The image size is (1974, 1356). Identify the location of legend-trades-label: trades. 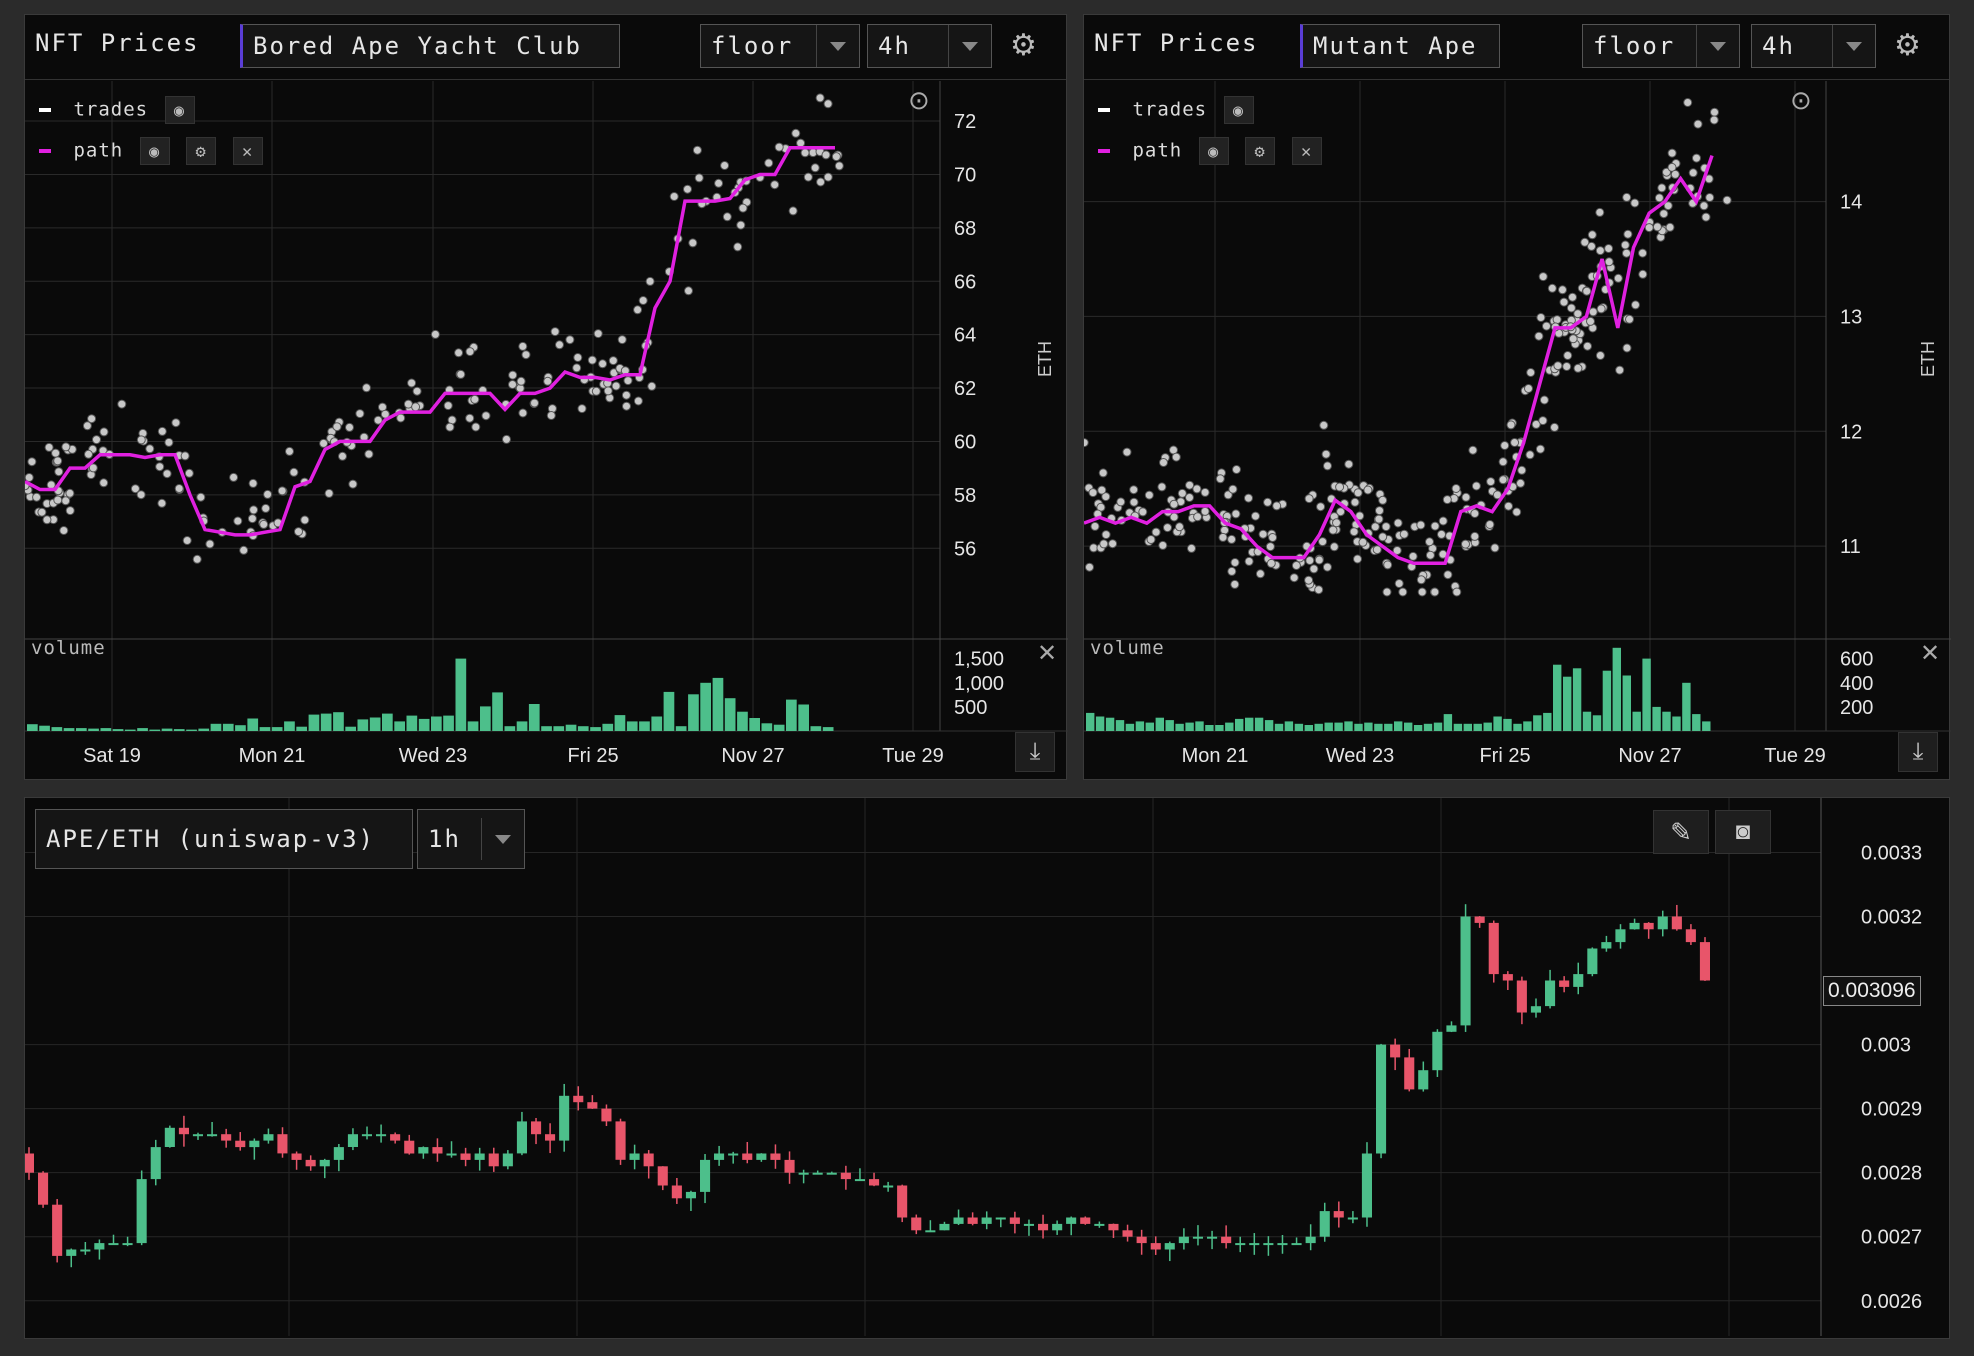
(1170, 109).